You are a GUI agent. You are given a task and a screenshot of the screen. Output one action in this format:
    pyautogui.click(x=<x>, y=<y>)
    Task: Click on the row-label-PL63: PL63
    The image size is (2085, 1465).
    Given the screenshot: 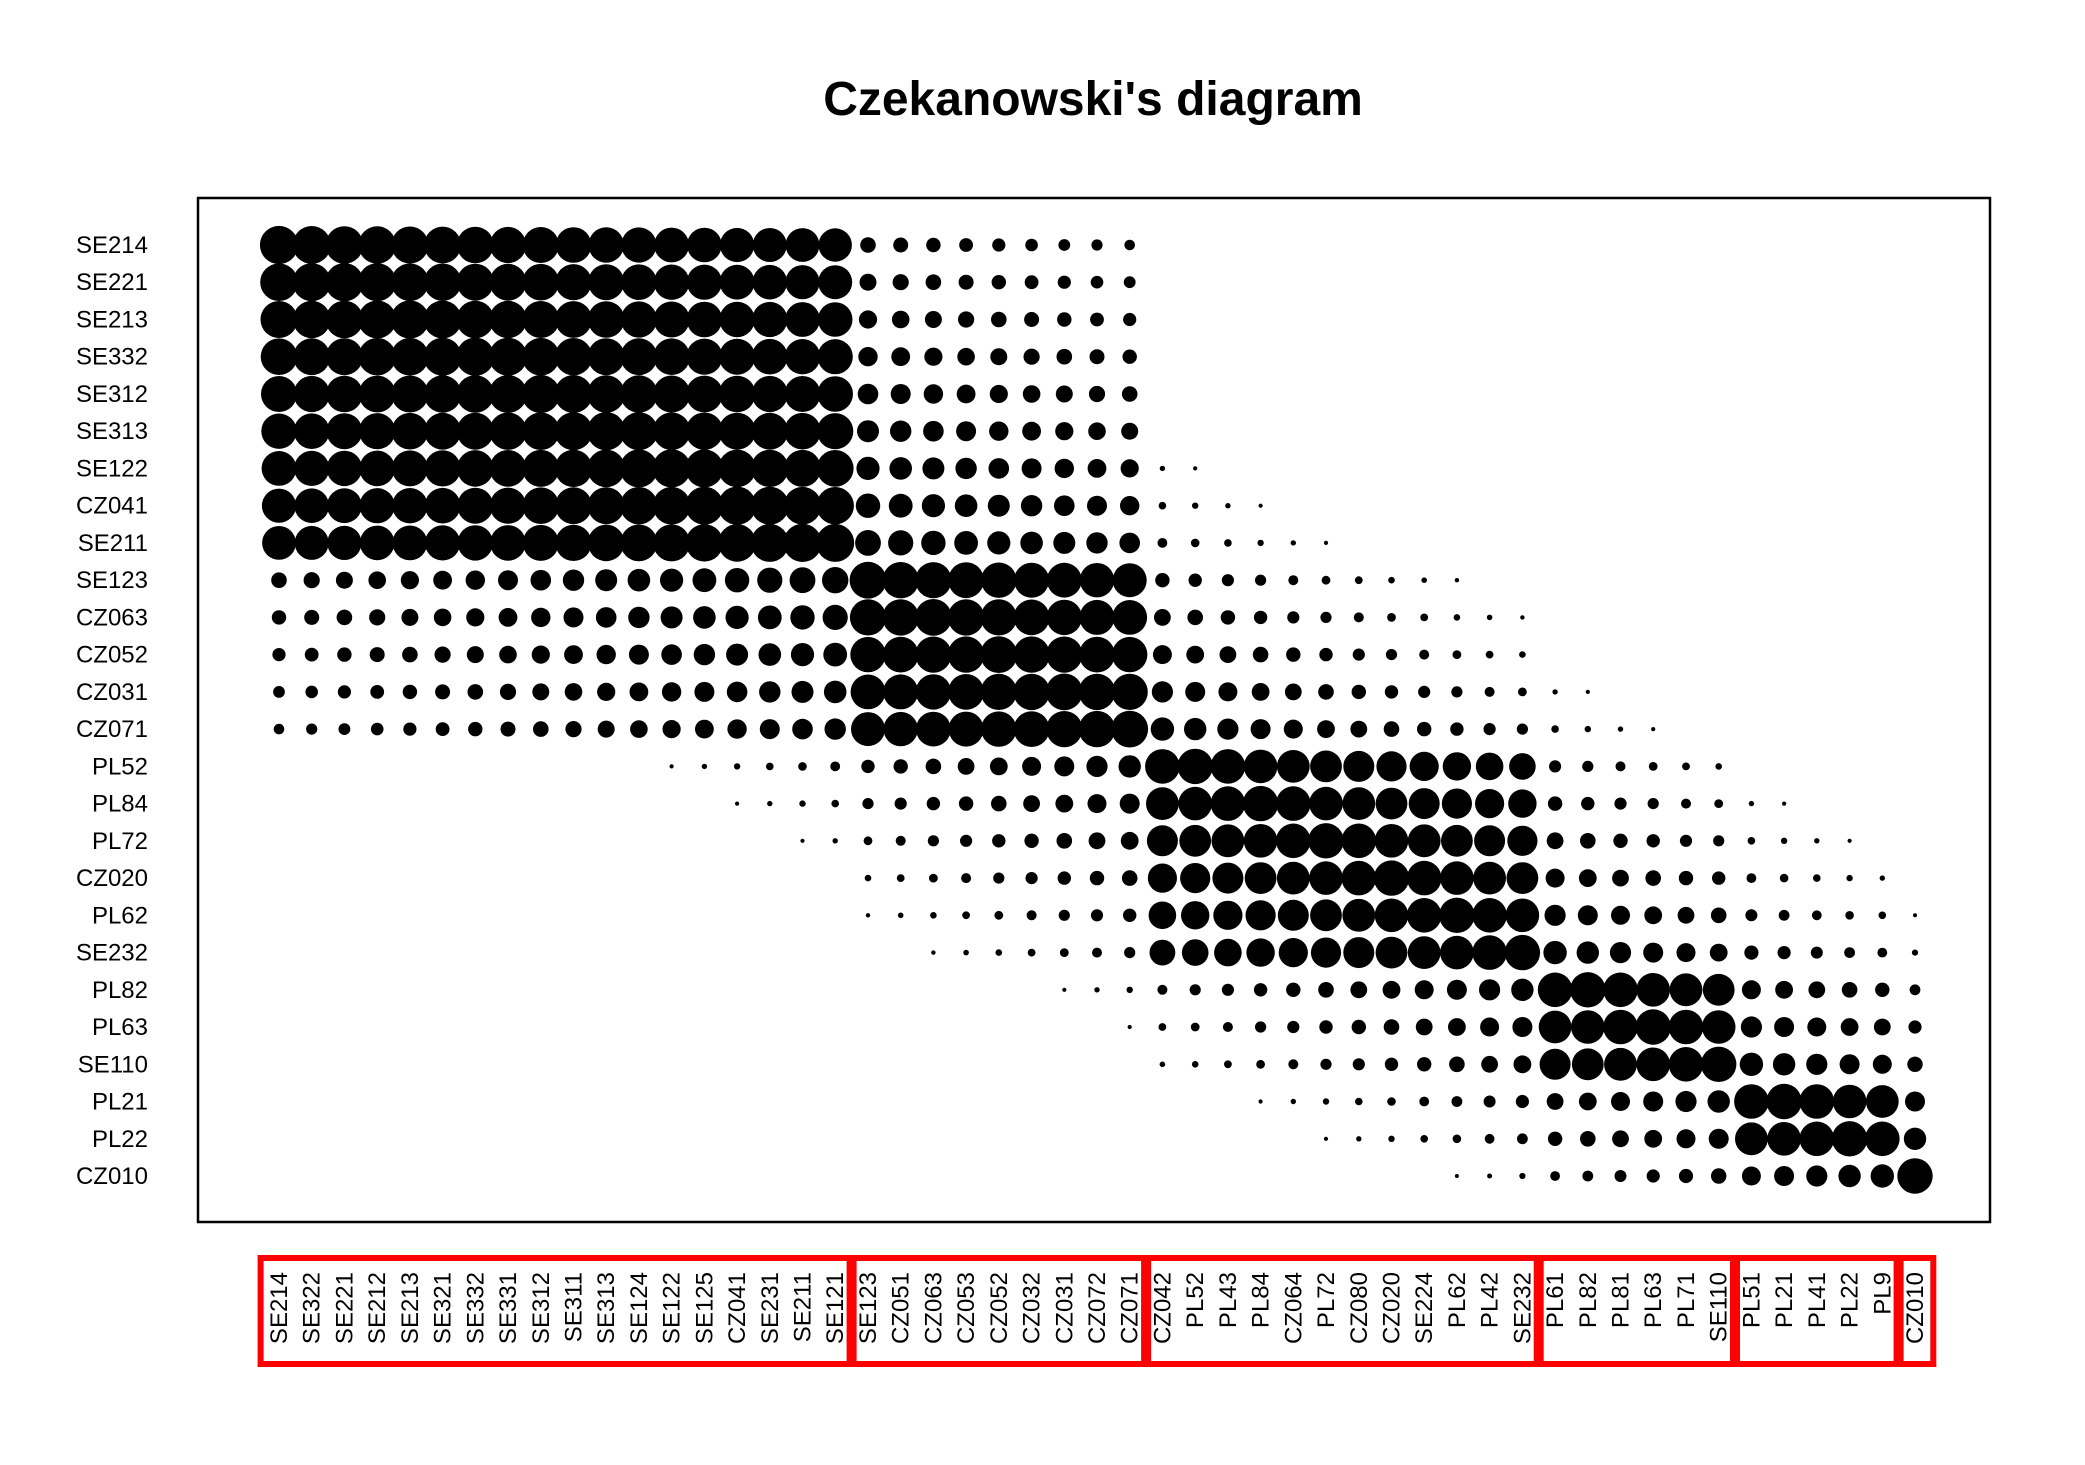 What is the action you would take?
    pyautogui.click(x=120, y=1027)
    